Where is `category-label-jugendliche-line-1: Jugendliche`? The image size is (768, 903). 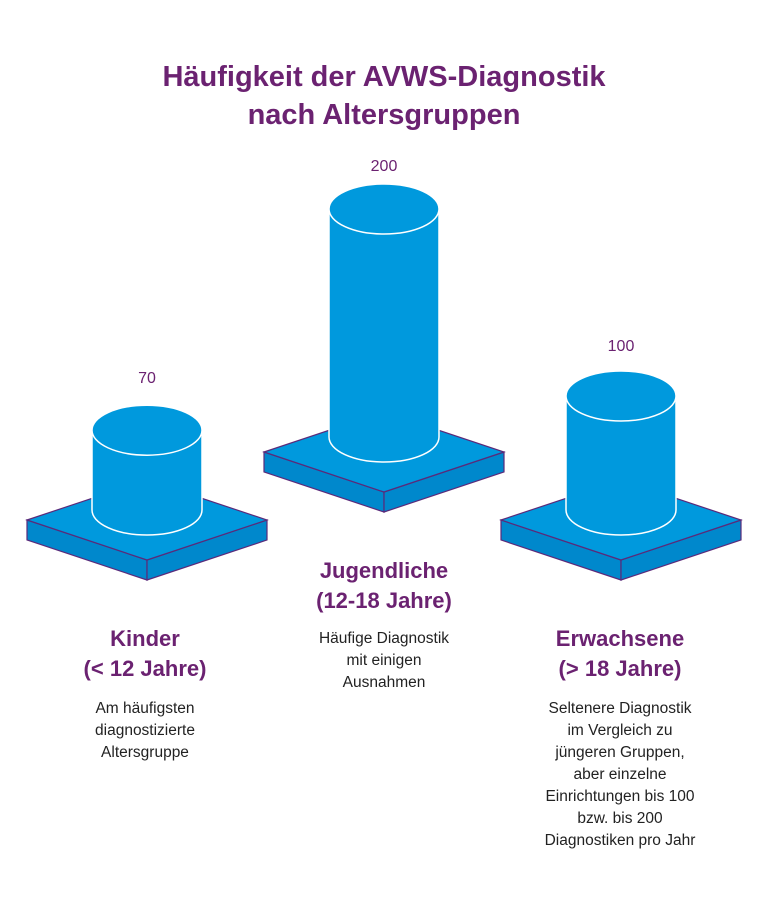 category-label-jugendliche-line-1: Jugendliche is located at coordinates (384, 570).